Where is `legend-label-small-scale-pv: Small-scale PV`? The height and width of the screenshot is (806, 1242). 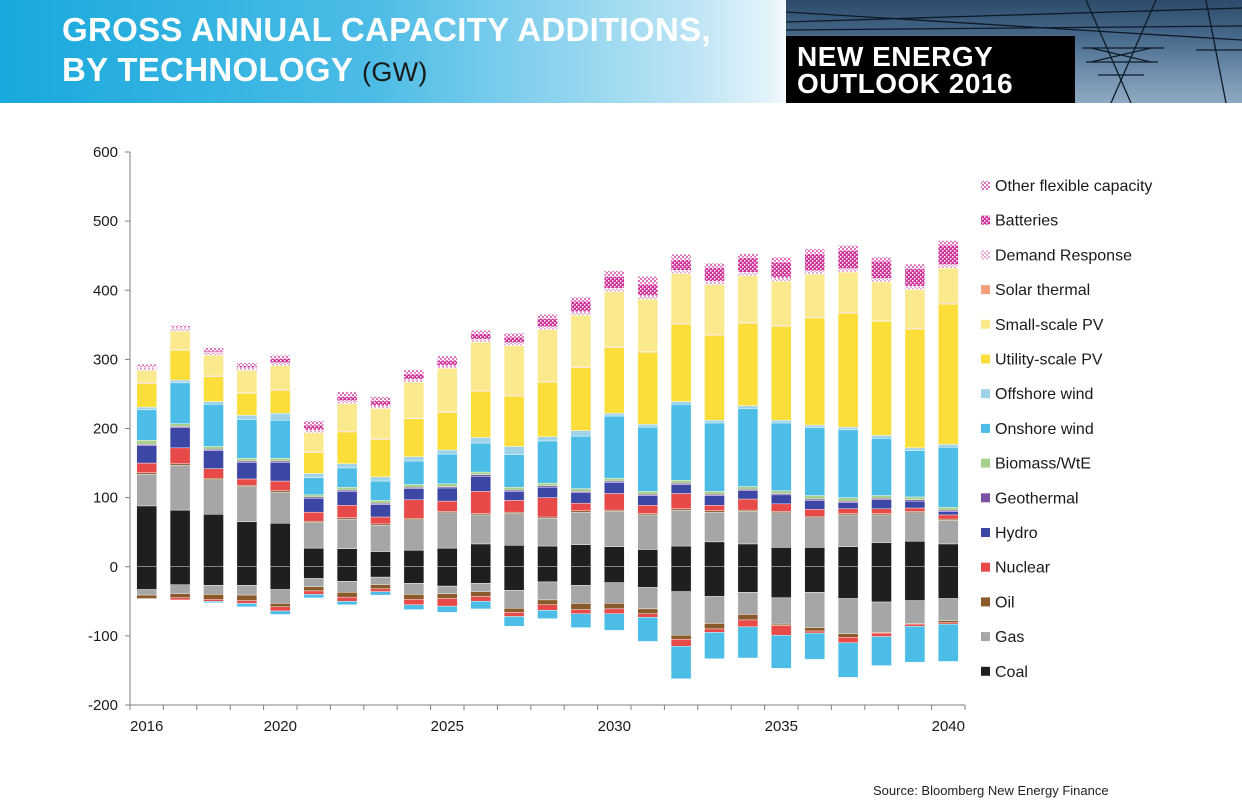
legend-label-small-scale-pv: Small-scale PV is located at coordinates (1049, 325).